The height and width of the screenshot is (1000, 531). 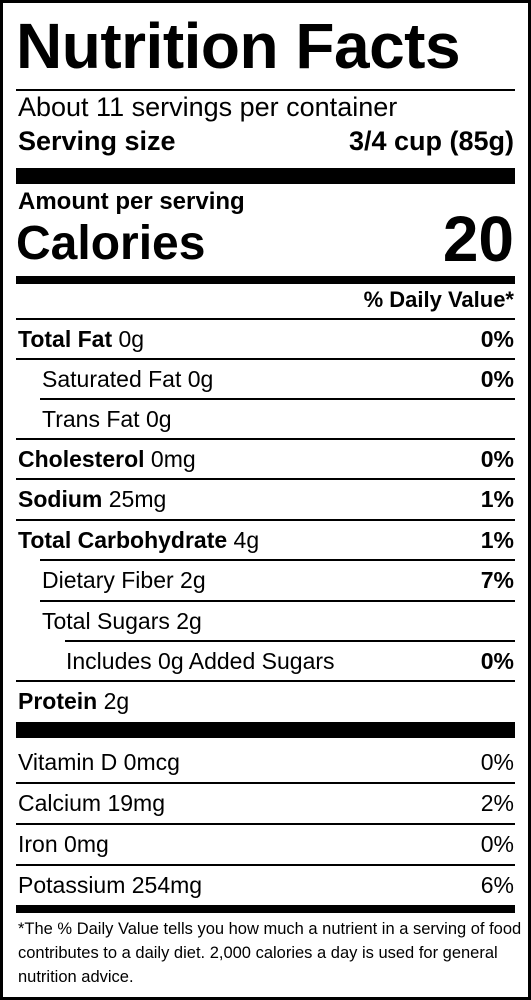 I want to click on serving-size-label: Serving size, so click(x=97, y=141).